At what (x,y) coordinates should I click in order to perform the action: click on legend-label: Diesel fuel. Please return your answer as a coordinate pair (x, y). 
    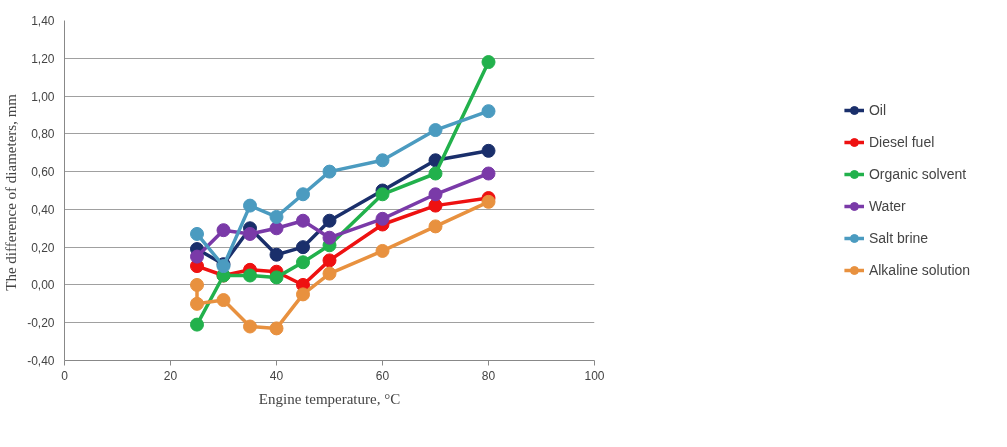
    Looking at the image, I should click on (901, 142).